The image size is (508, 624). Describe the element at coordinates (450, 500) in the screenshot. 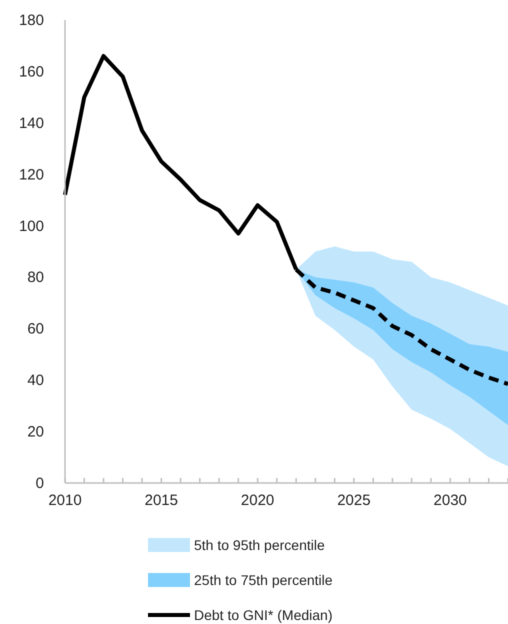

I see `x-tick-label: 2030` at that location.